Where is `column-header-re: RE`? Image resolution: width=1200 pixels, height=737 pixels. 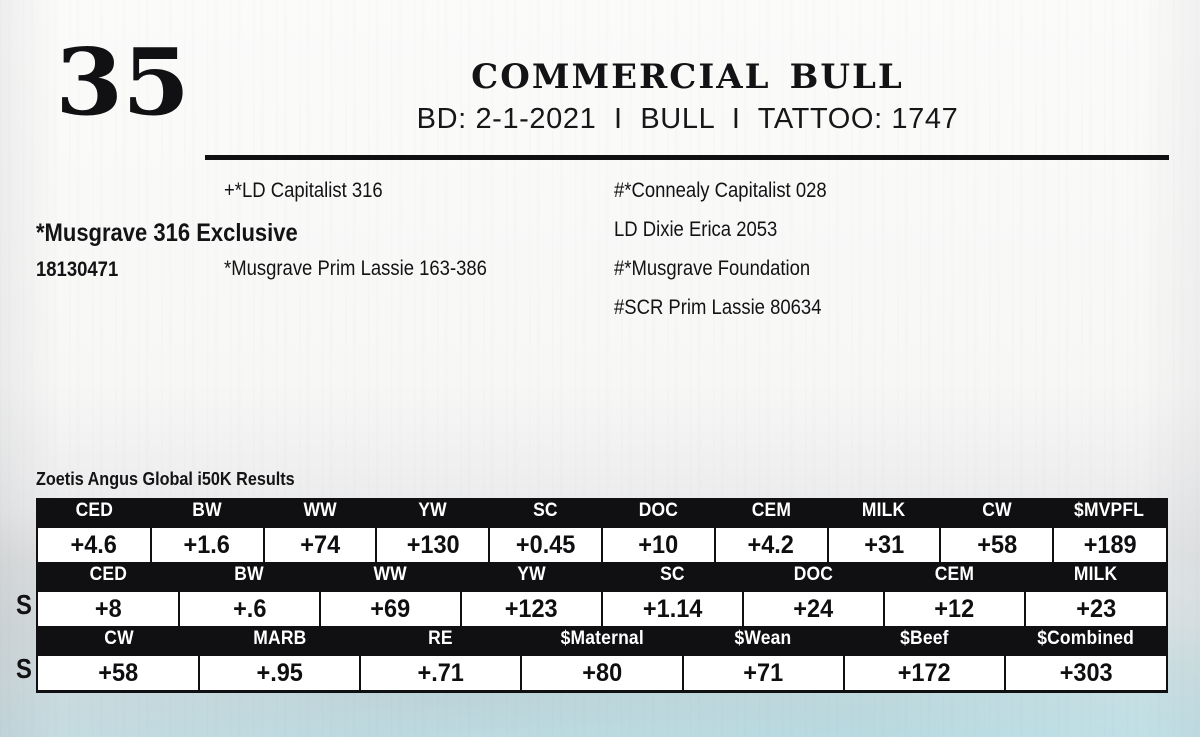
column-header-re: RE is located at coordinates (441, 640).